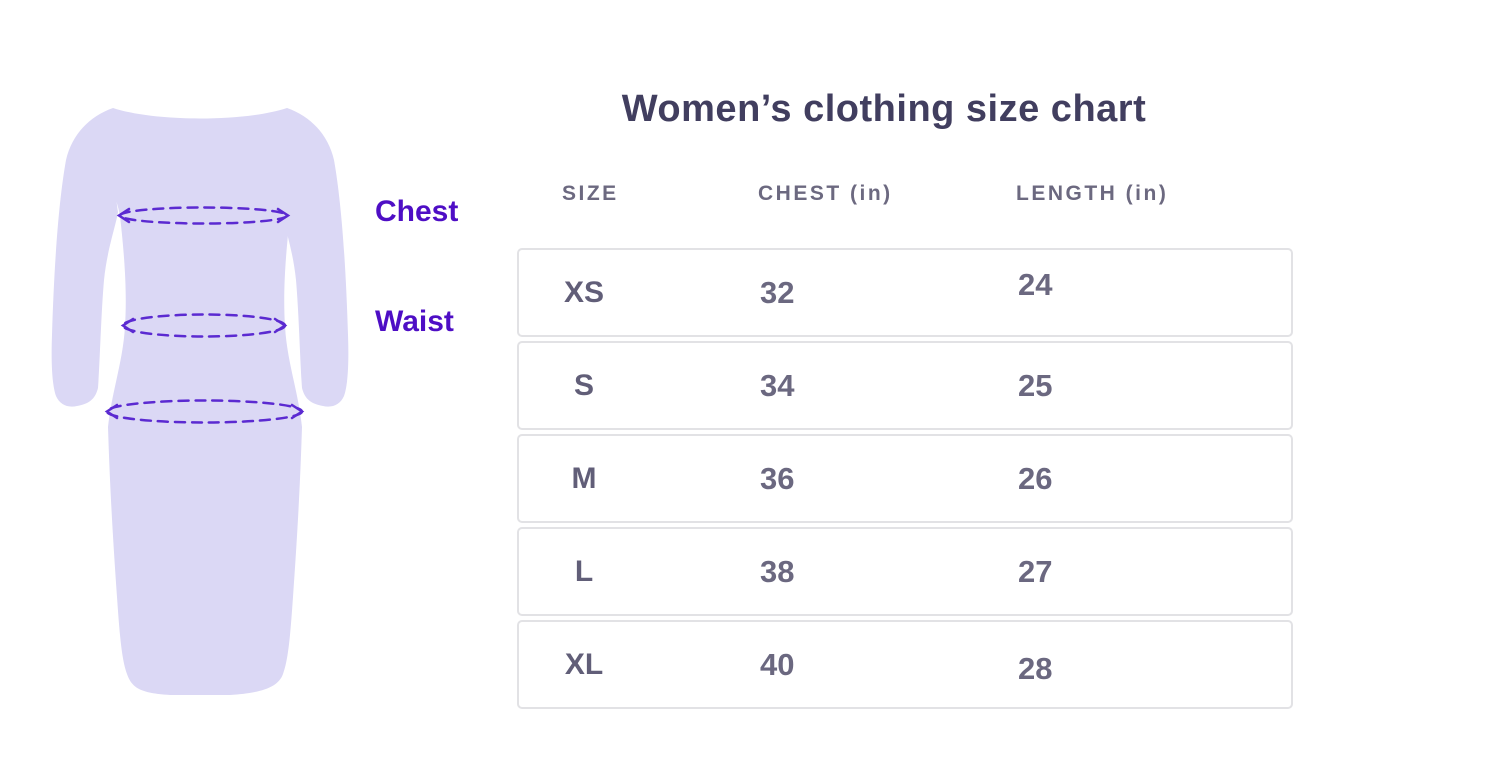  I want to click on table-row-xl: XL 40 28, so click(905, 664).